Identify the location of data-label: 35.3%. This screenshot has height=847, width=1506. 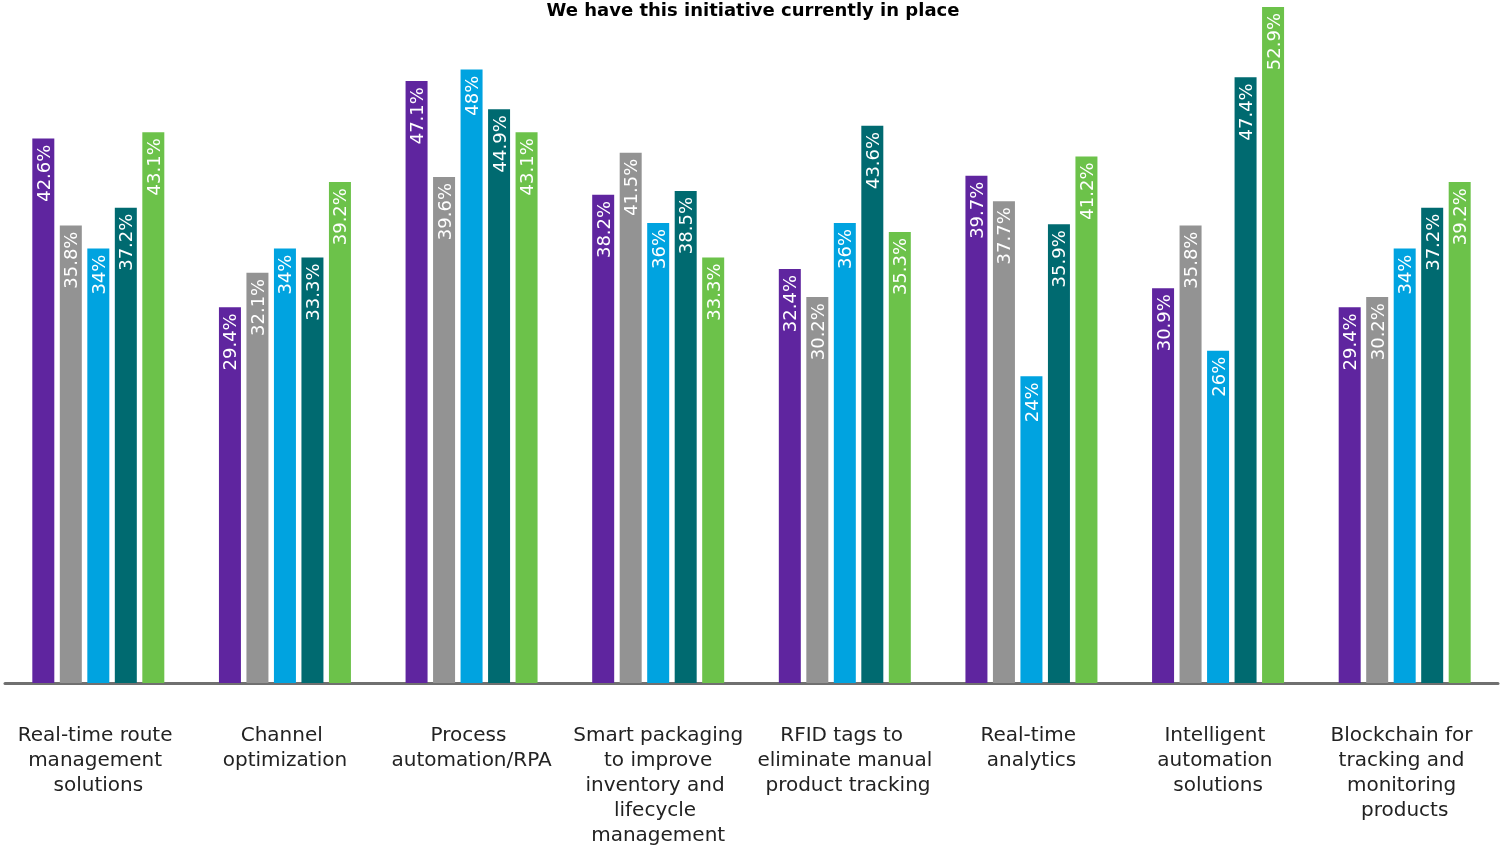
(900, 266).